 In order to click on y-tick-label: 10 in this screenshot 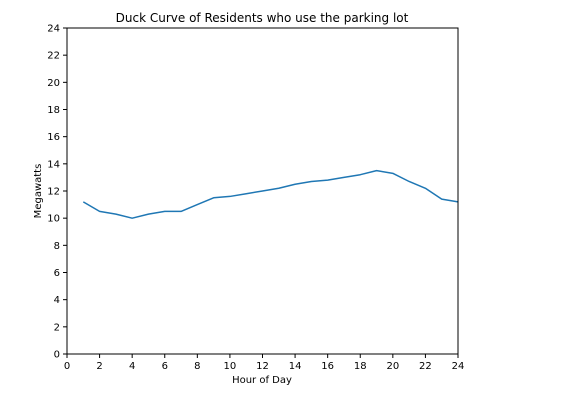, I will do `click(53, 219)`.